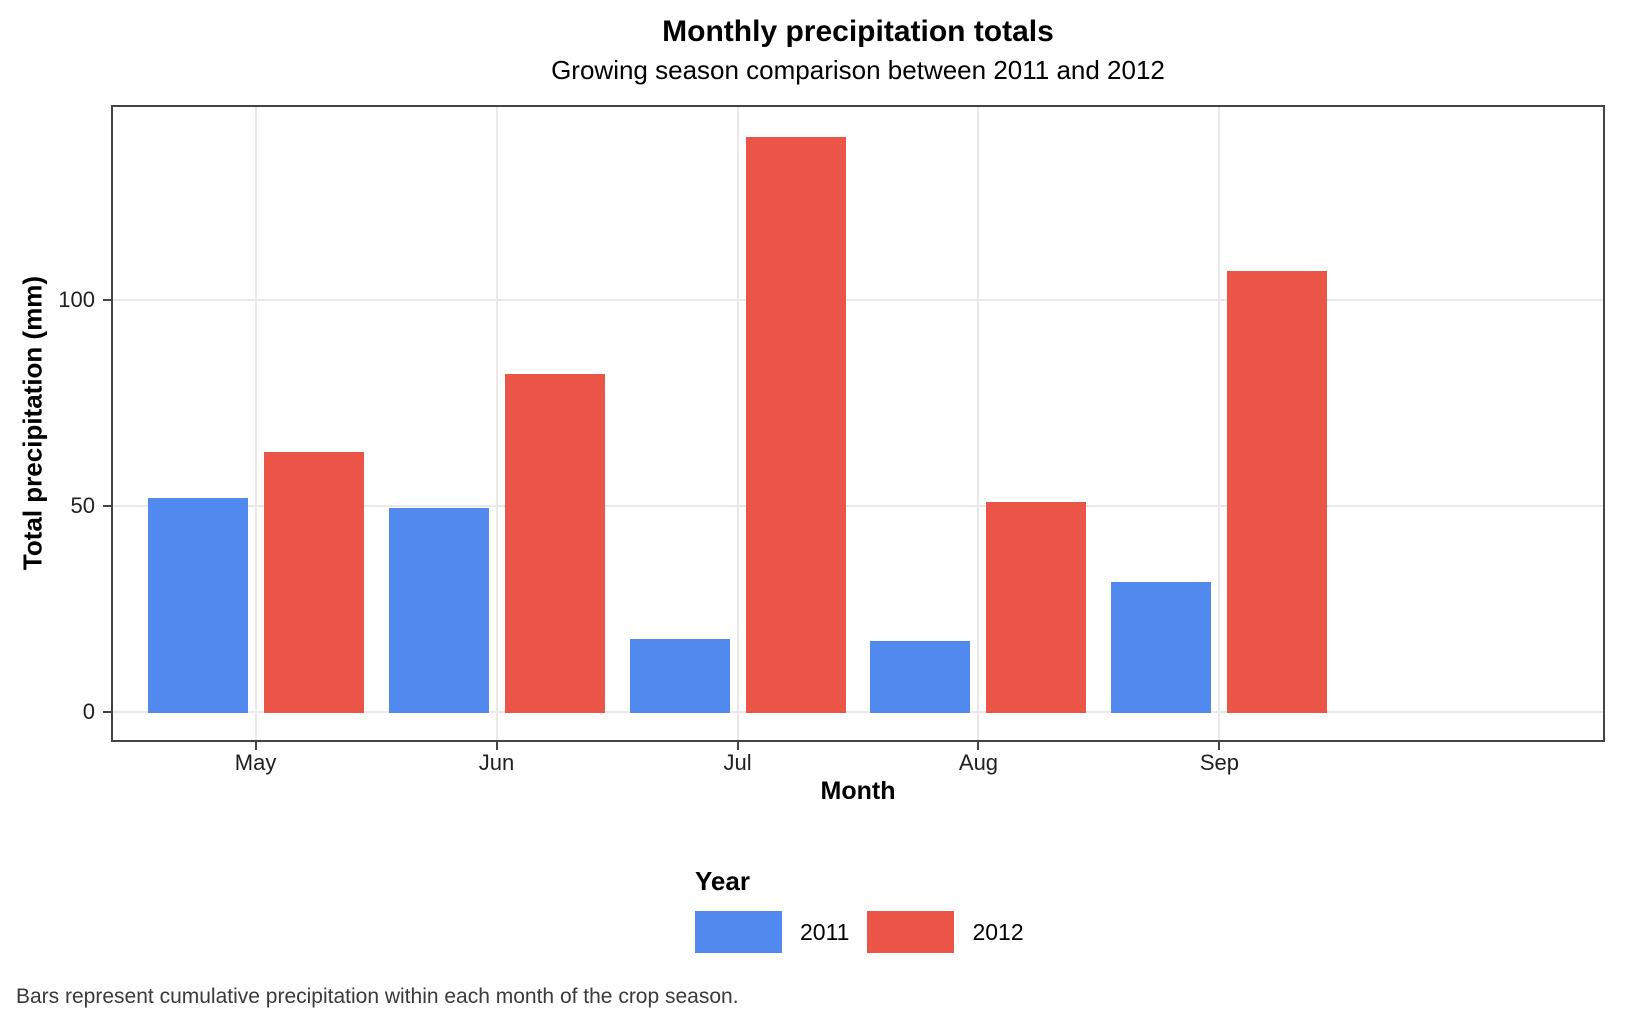 The height and width of the screenshot is (1036, 1632). What do you see at coordinates (554, 543) in the screenshot?
I see `bar-2012-Jun` at bounding box center [554, 543].